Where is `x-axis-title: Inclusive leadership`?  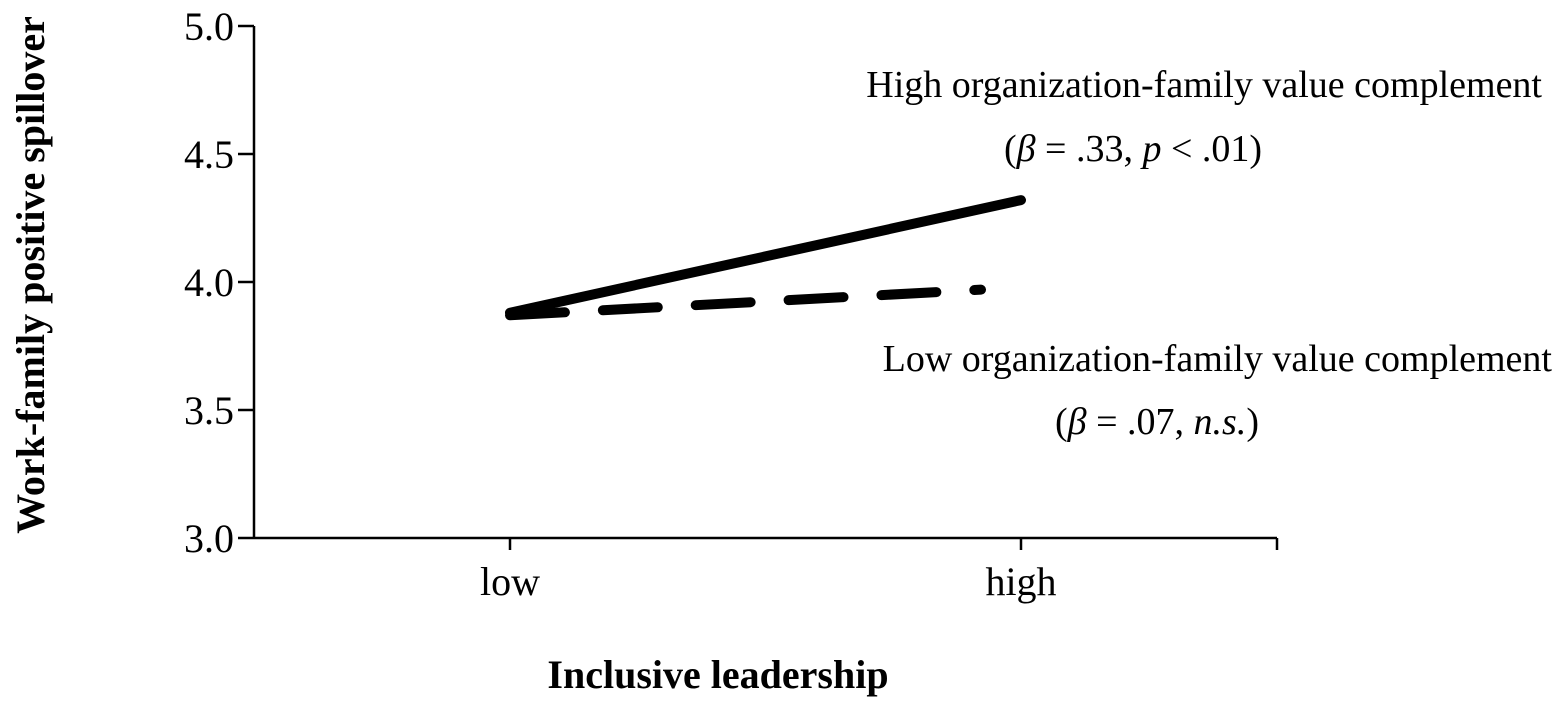
x-axis-title: Inclusive leadership is located at coordinates (717, 674).